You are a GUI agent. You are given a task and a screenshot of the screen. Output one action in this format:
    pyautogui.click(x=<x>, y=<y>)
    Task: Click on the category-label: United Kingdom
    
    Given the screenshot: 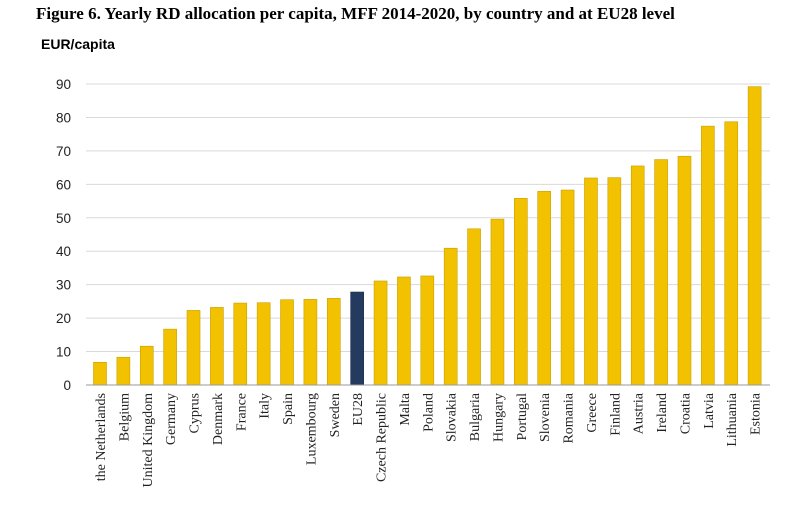 What is the action you would take?
    pyautogui.click(x=148, y=440)
    